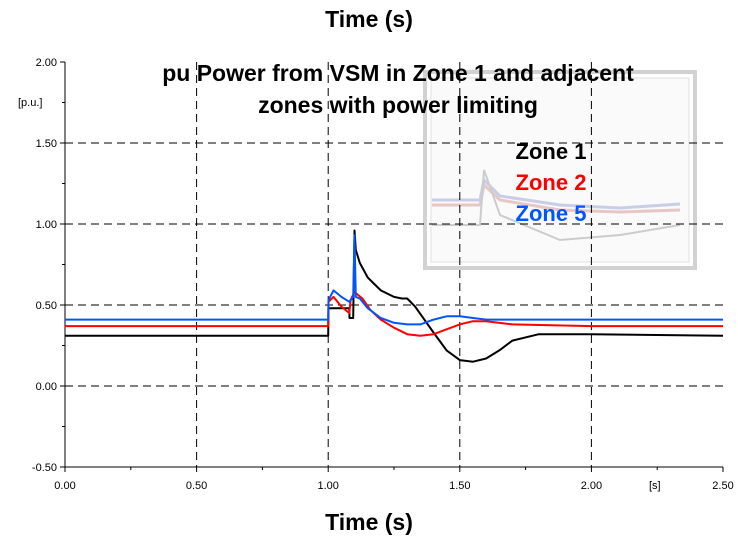  I want to click on y-tick-label: -0.50, so click(44, 468).